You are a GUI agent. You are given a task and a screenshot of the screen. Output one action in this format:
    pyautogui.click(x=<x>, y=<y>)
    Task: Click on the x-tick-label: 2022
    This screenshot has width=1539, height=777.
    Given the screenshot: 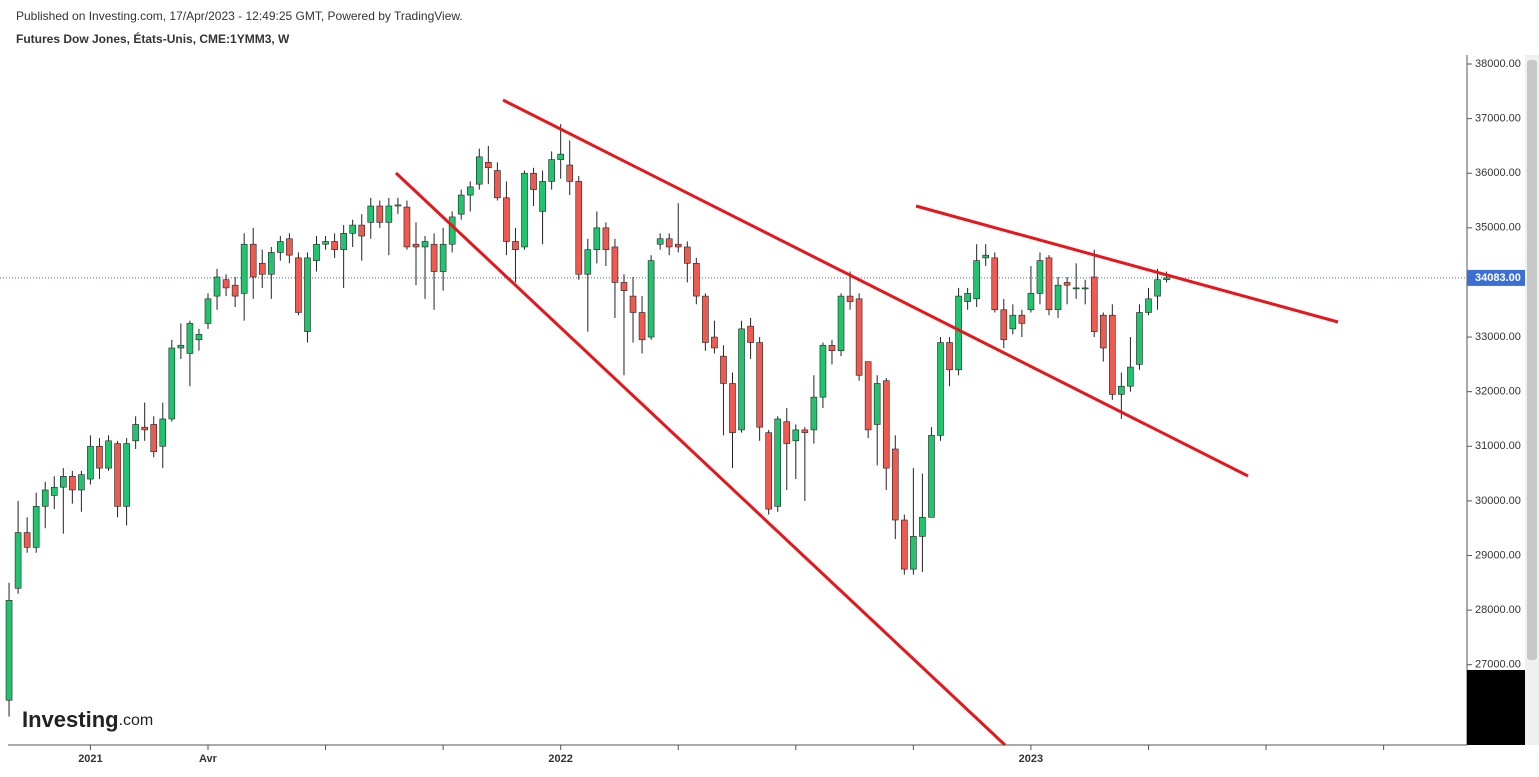 What is the action you would take?
    pyautogui.click(x=560, y=759)
    